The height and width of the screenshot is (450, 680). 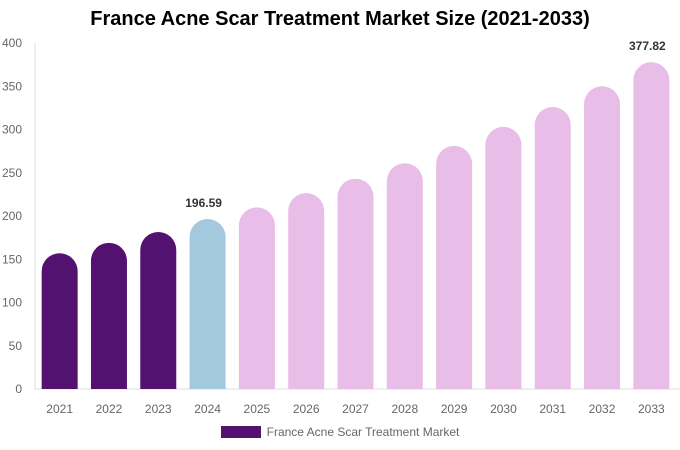 What do you see at coordinates (503, 258) in the screenshot?
I see `bar-2030` at bounding box center [503, 258].